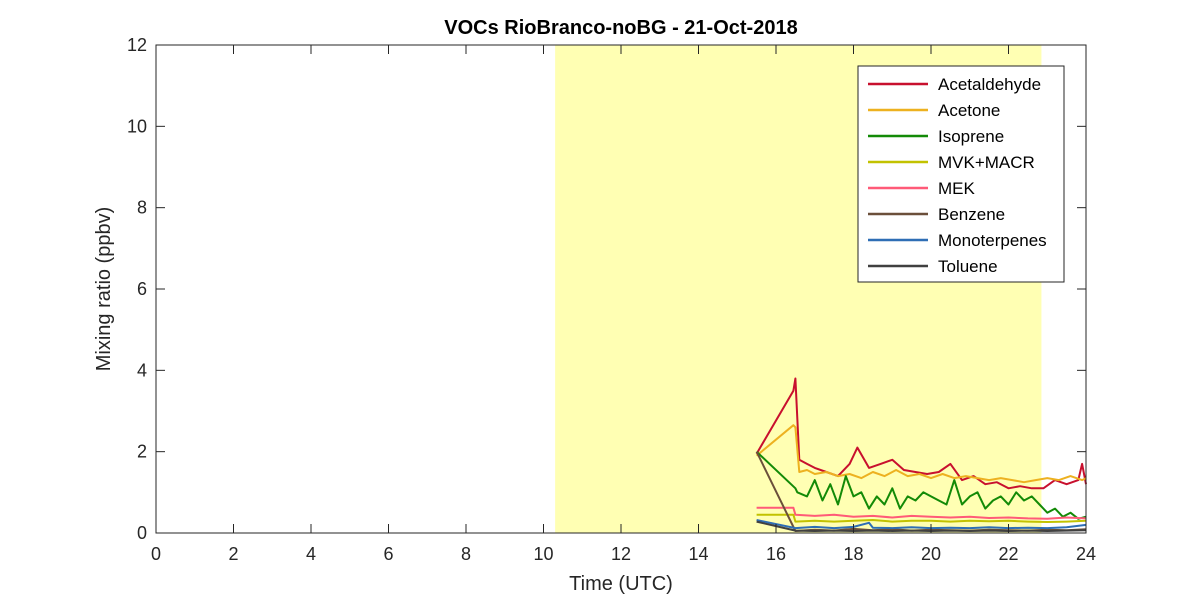 The image size is (1200, 600). I want to click on series-line-isoprene, so click(921, 485).